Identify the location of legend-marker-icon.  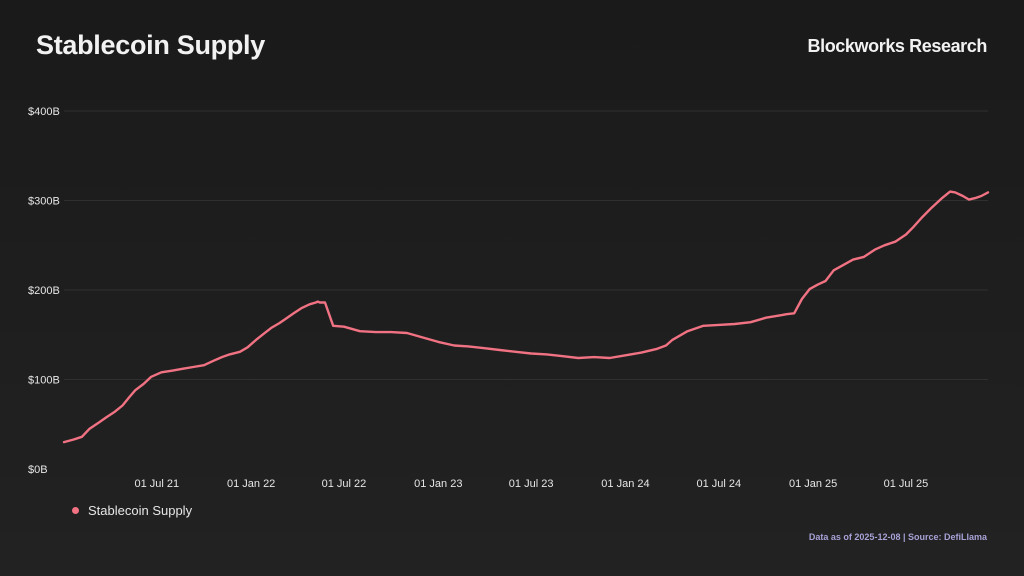
(75, 510).